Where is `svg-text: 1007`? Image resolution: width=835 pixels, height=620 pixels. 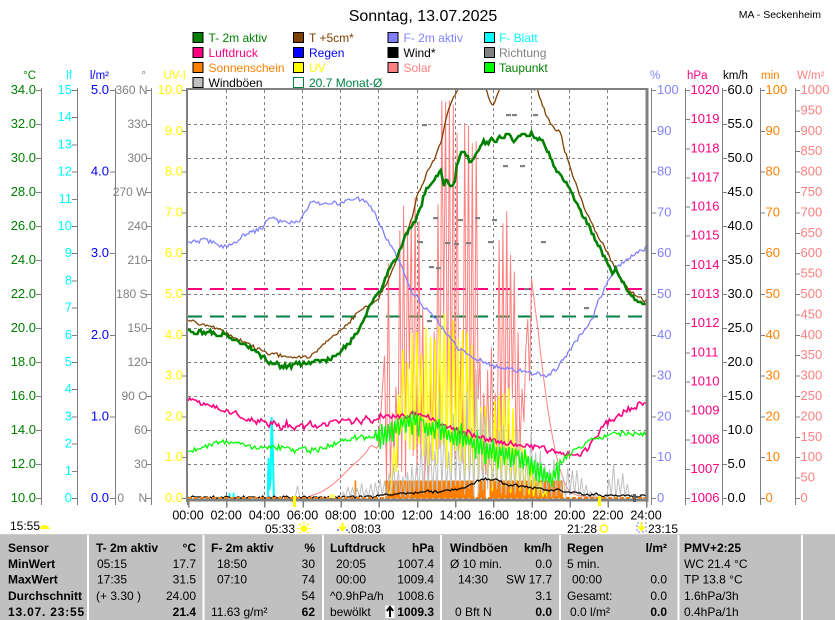
svg-text: 1007 is located at coordinates (705, 468).